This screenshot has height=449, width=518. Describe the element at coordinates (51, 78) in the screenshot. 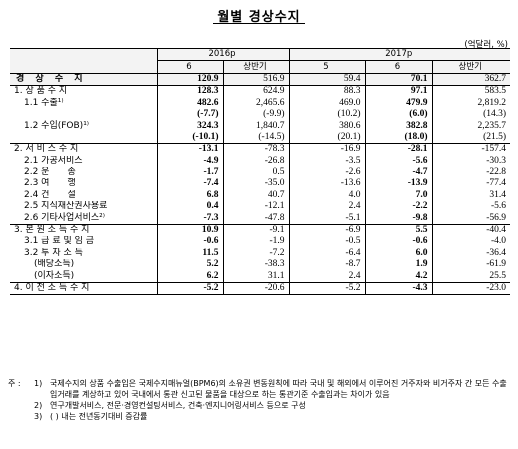

I see `row-label: 경 상 수 지` at that location.